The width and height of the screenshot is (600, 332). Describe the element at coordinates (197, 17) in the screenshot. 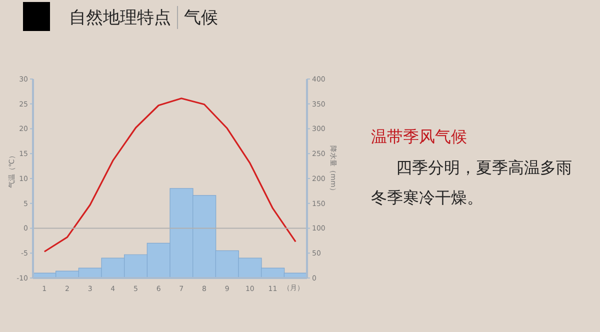

I see `chart-subtitle: 气候` at that location.